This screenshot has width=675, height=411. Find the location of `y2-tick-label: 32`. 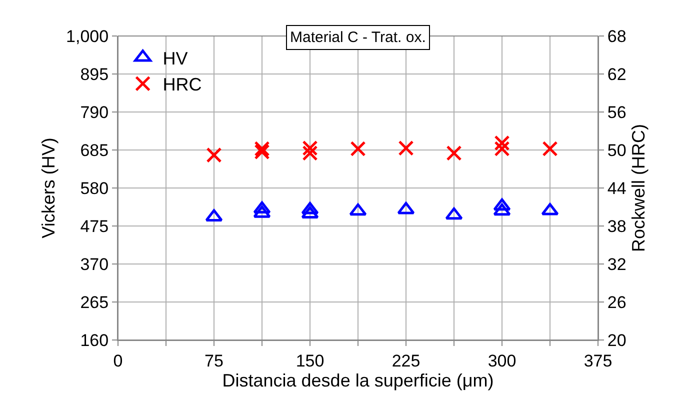

y2-tick-label: 32 is located at coordinates (616, 264).